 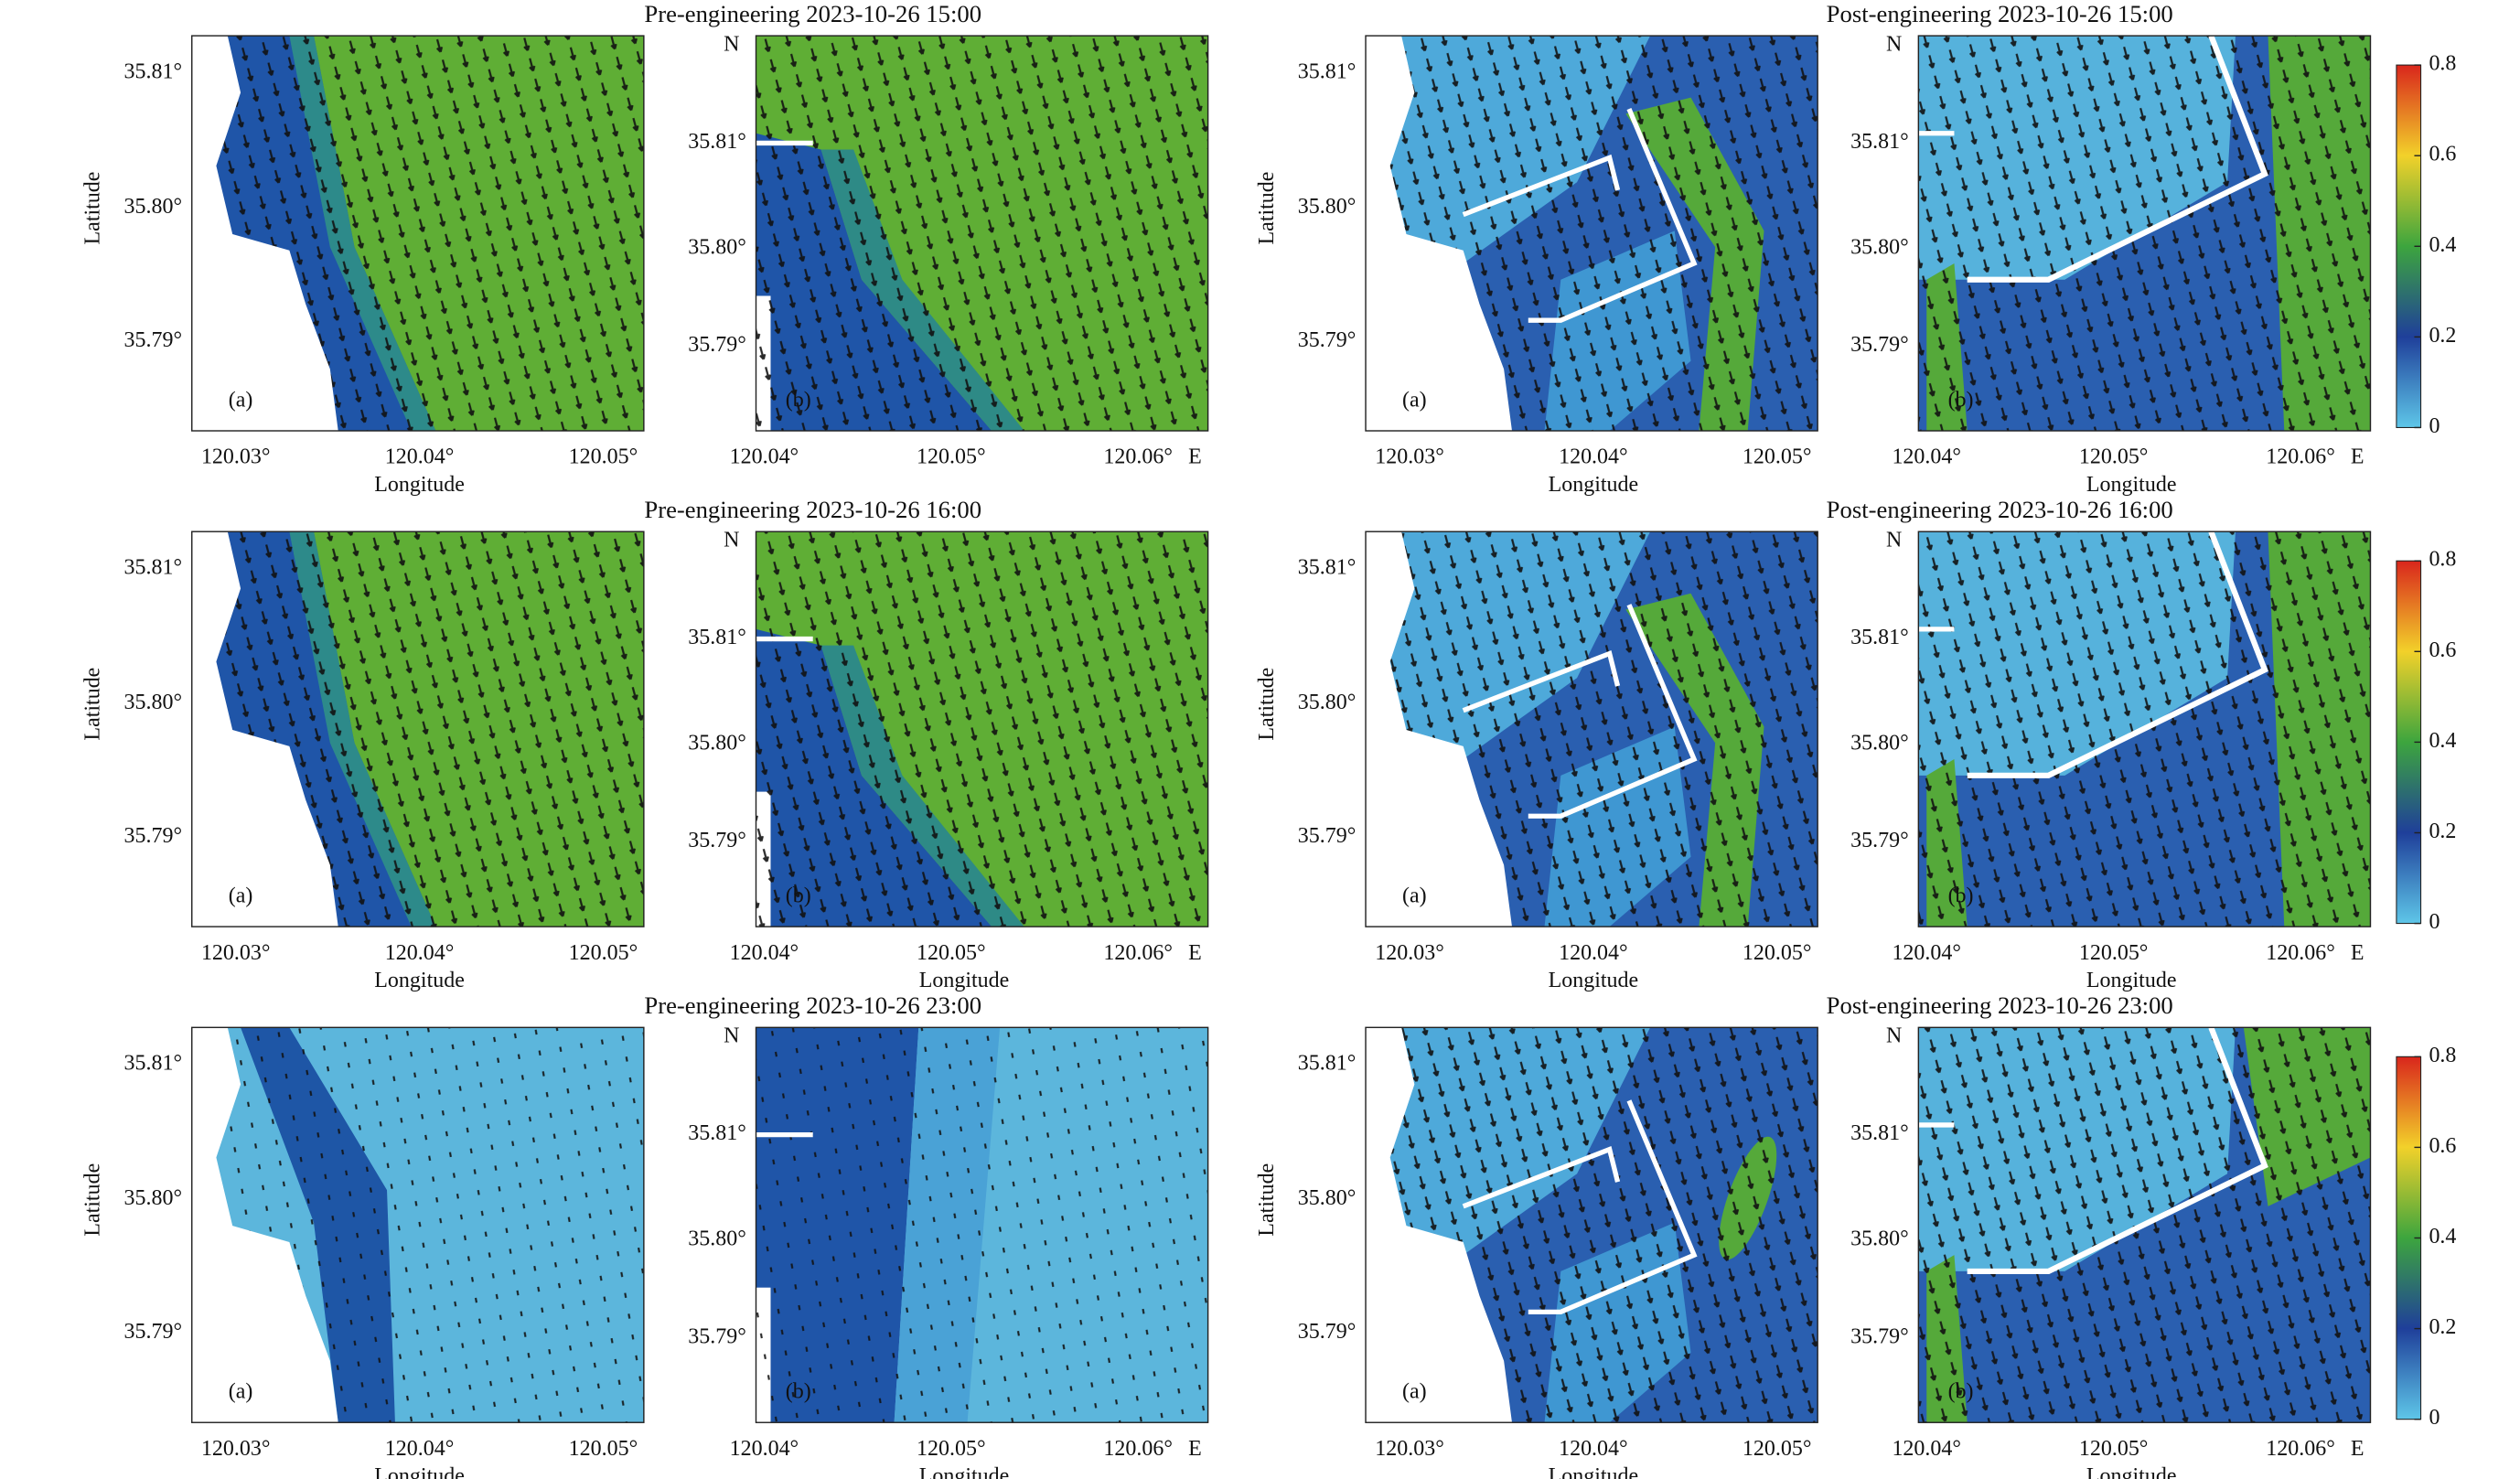 I want to click on panel-title: Post-engineering 2023-10-26 15:00, so click(x=2000, y=14).